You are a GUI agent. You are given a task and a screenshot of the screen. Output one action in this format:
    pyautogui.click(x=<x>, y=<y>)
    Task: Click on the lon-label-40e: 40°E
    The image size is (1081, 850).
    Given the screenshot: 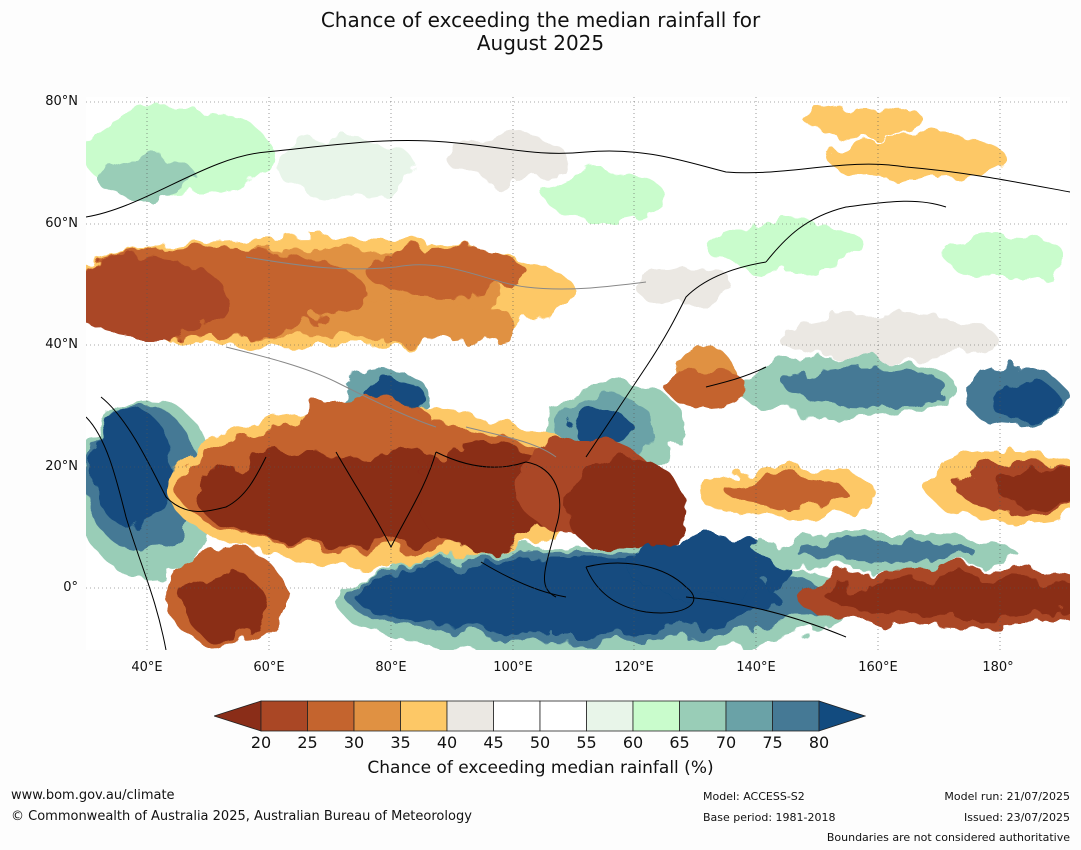 What is the action you would take?
    pyautogui.click(x=147, y=667)
    